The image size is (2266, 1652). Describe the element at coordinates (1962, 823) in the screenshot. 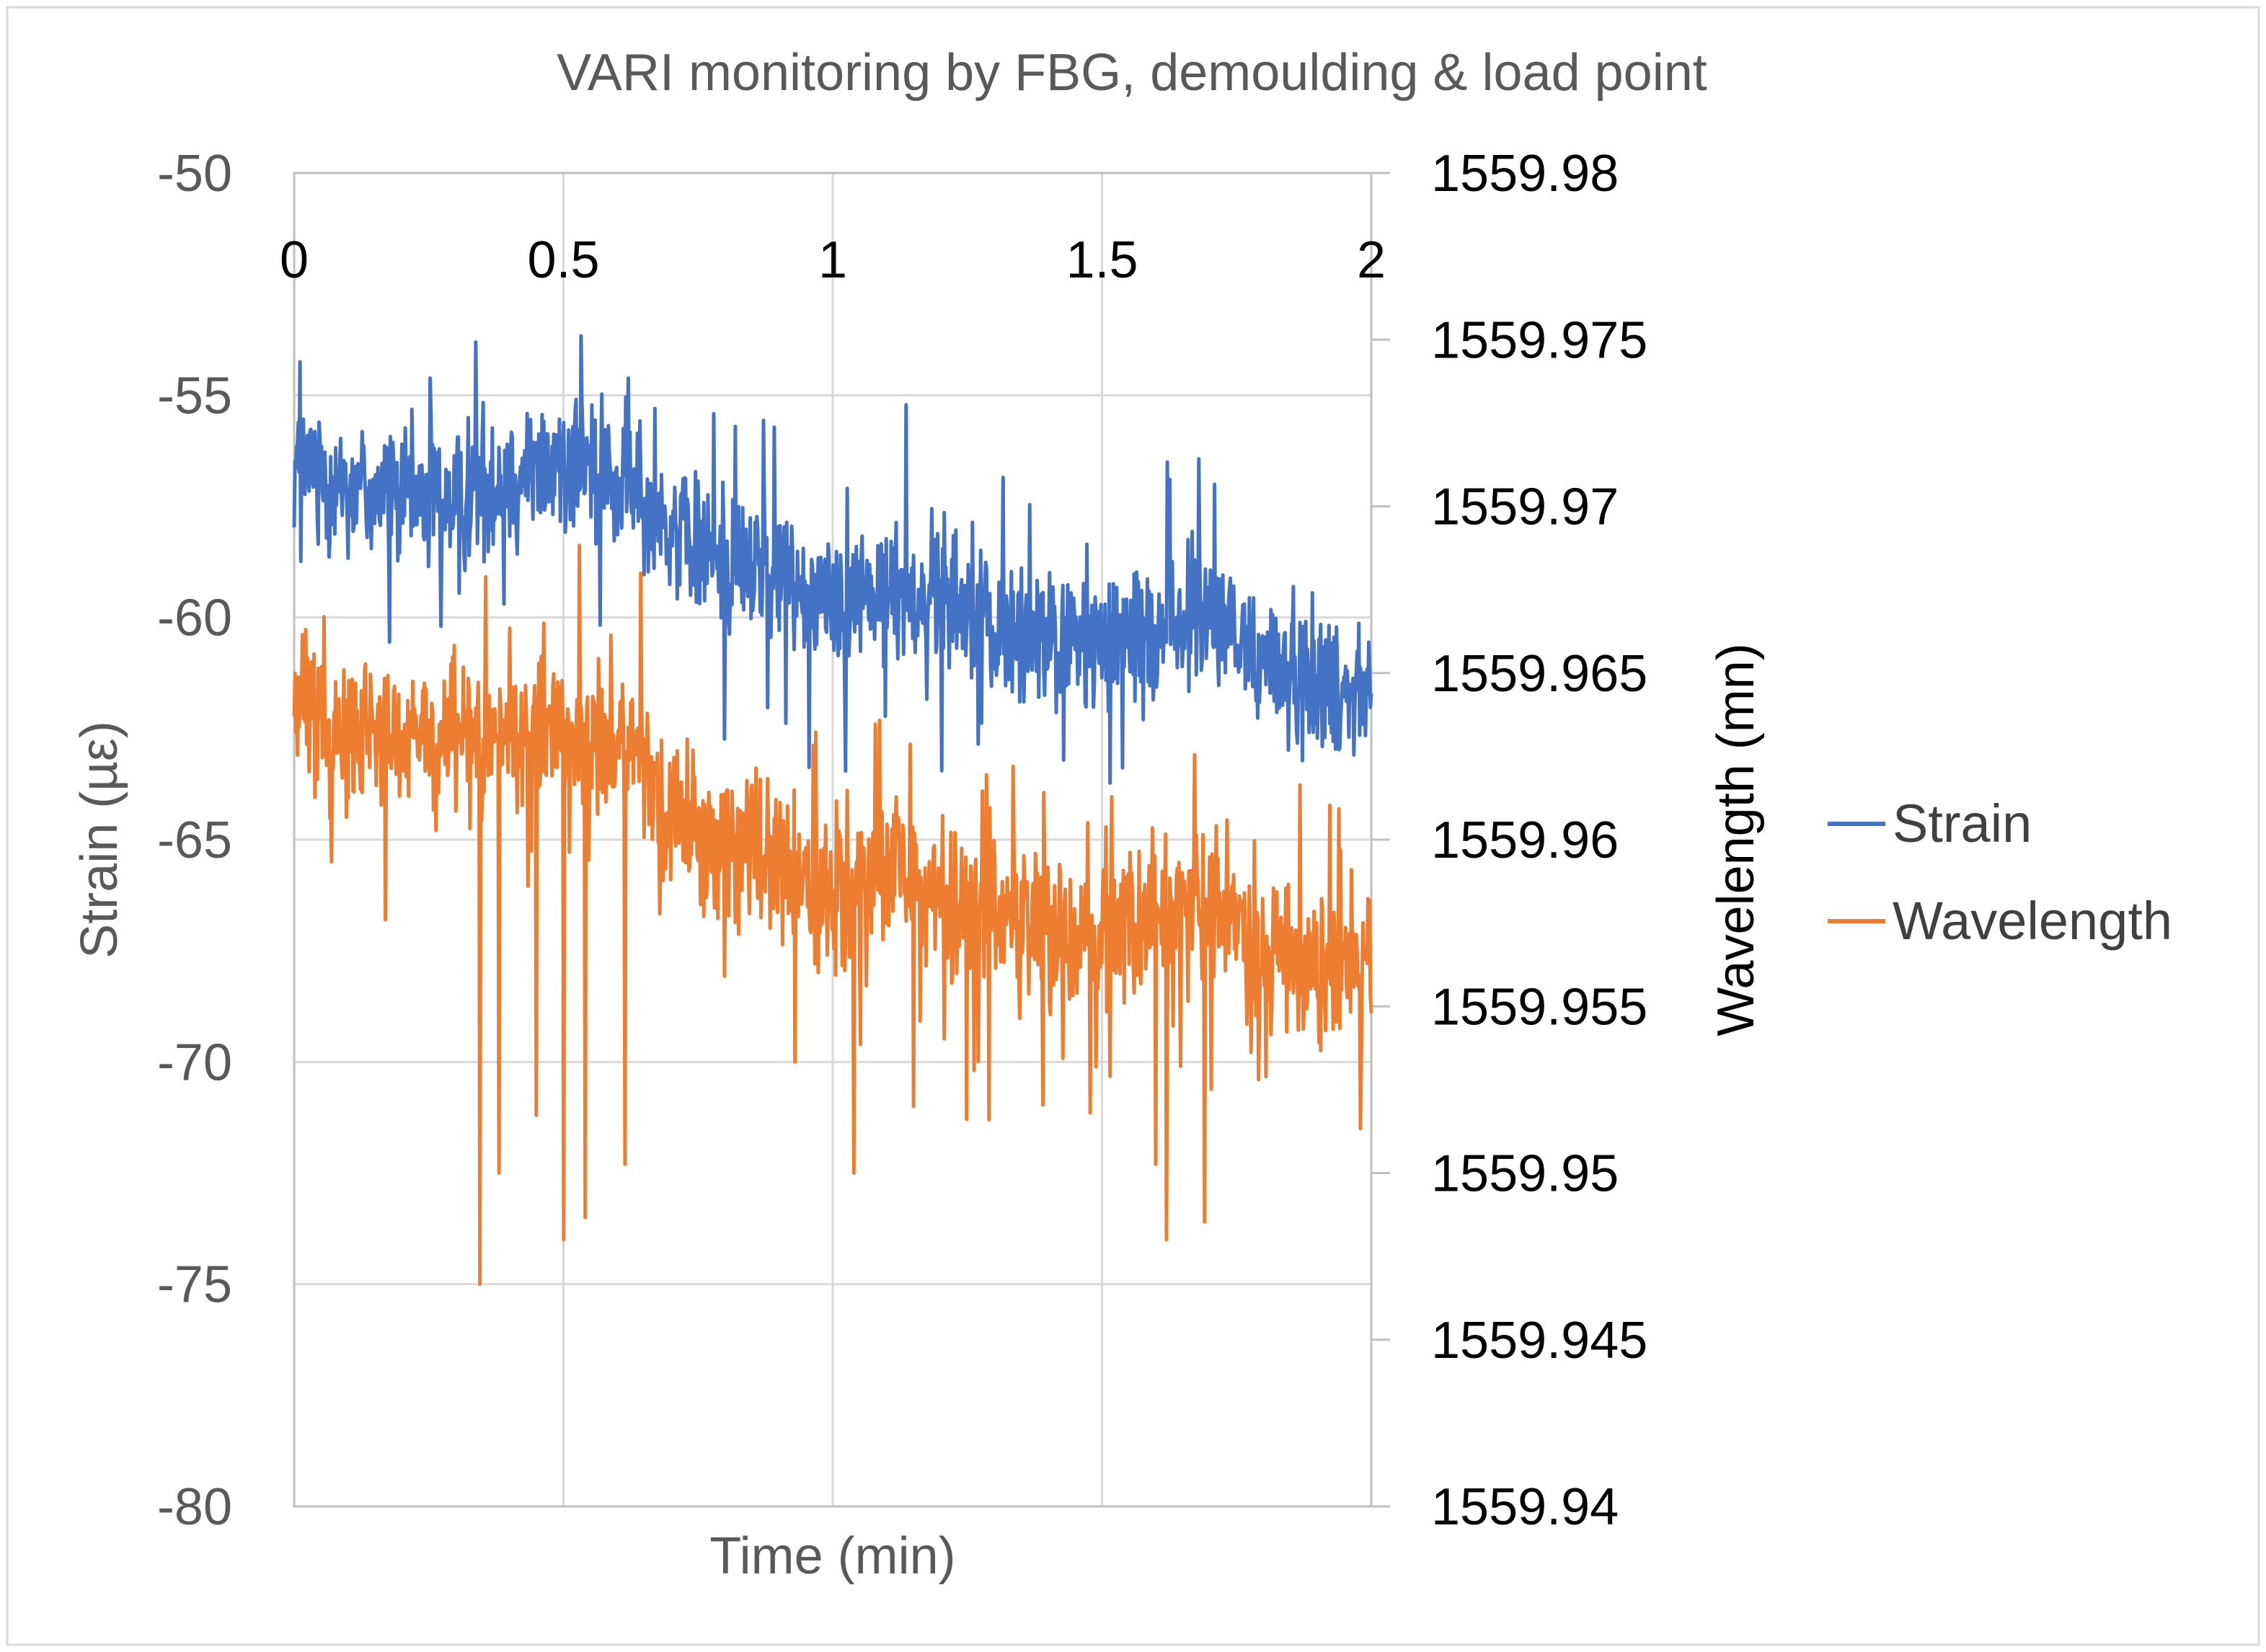

I see `legend-strain-label: Strain` at that location.